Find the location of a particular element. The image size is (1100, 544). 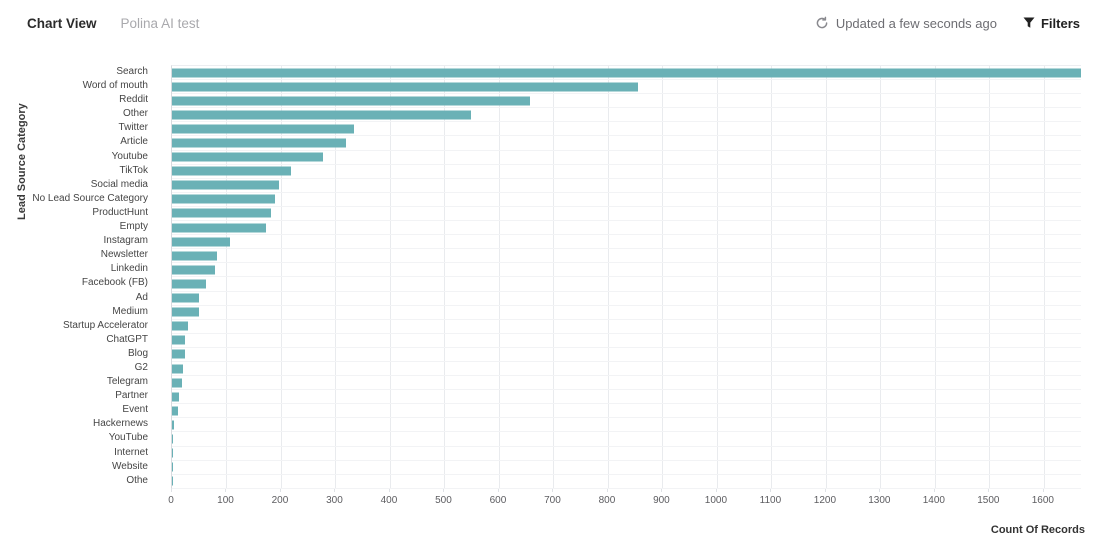

category-label: Blog is located at coordinates (137, 353).